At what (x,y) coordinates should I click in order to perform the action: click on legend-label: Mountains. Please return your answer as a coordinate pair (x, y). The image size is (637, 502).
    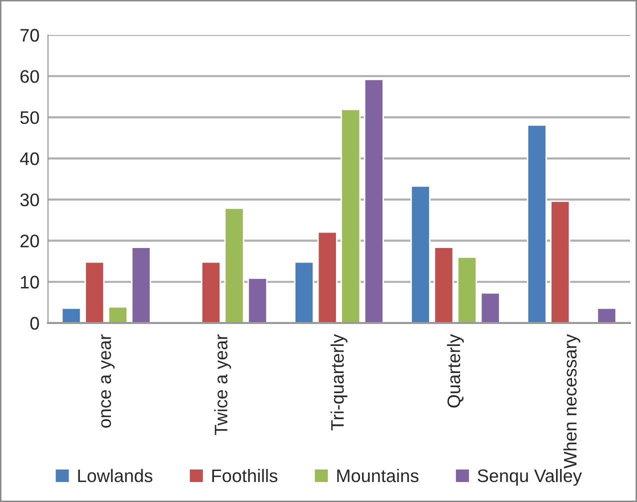
    Looking at the image, I should click on (377, 475).